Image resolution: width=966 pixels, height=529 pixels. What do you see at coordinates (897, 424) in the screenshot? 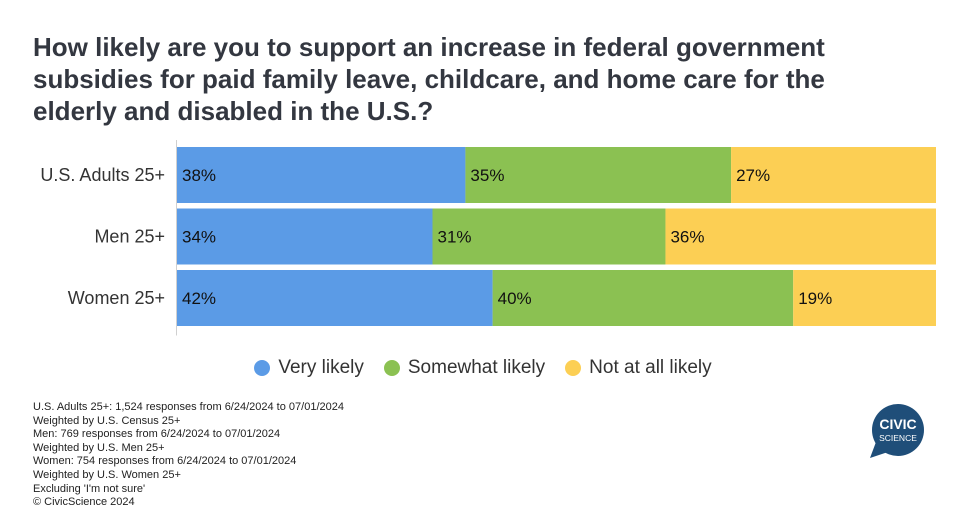
I see `logo-line1: CIVIC` at bounding box center [897, 424].